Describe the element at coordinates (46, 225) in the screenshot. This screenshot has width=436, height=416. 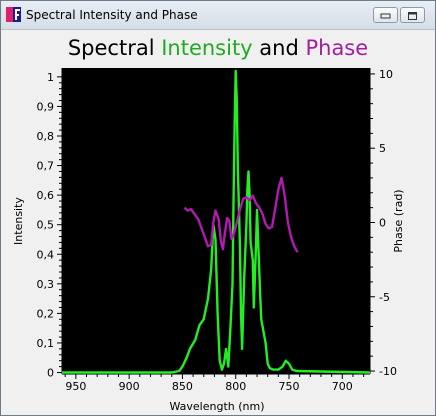
I see `y-tick-label: 0,5` at that location.